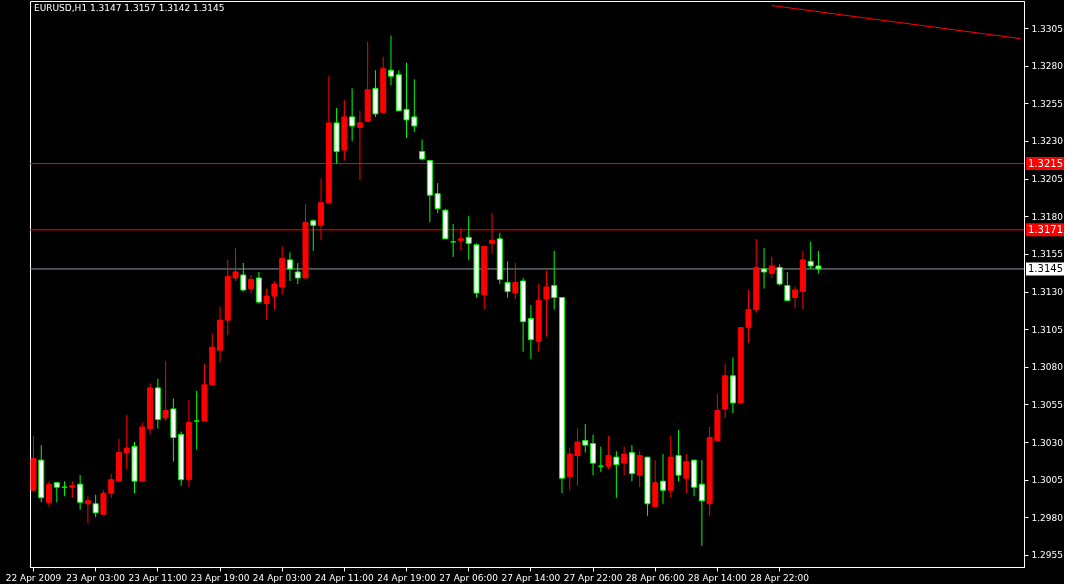 Image resolution: width=1066 pixels, height=584 pixels. Describe the element at coordinates (282, 577) in the screenshot. I see `x-tick-label: 24 Apr 03:00` at that location.